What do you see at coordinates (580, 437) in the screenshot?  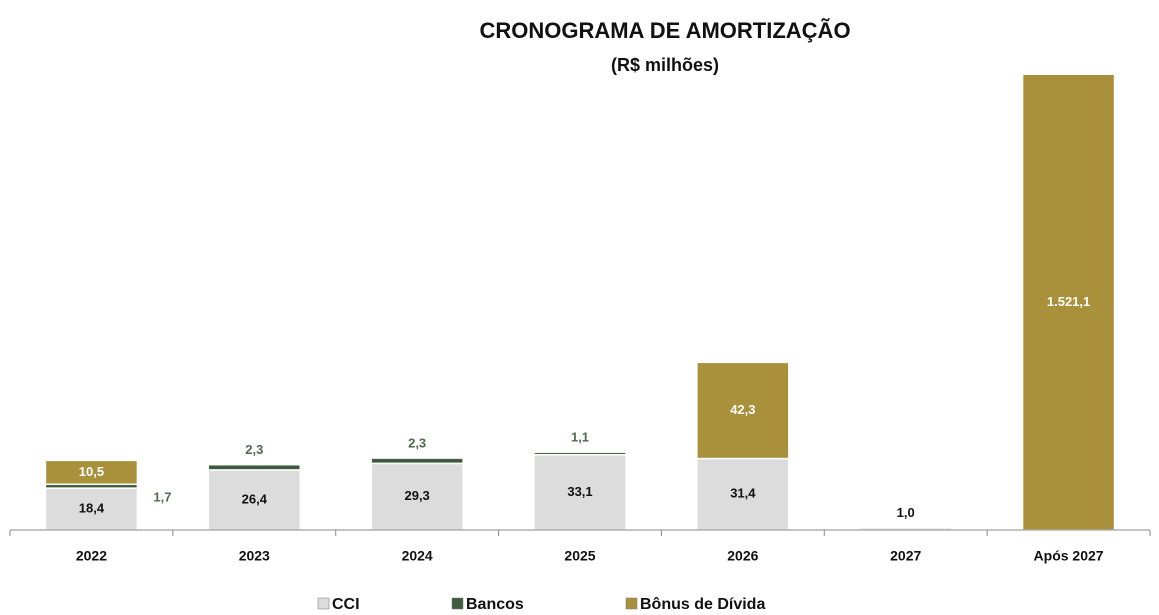 I see `data-label: 1,1` at bounding box center [580, 437].